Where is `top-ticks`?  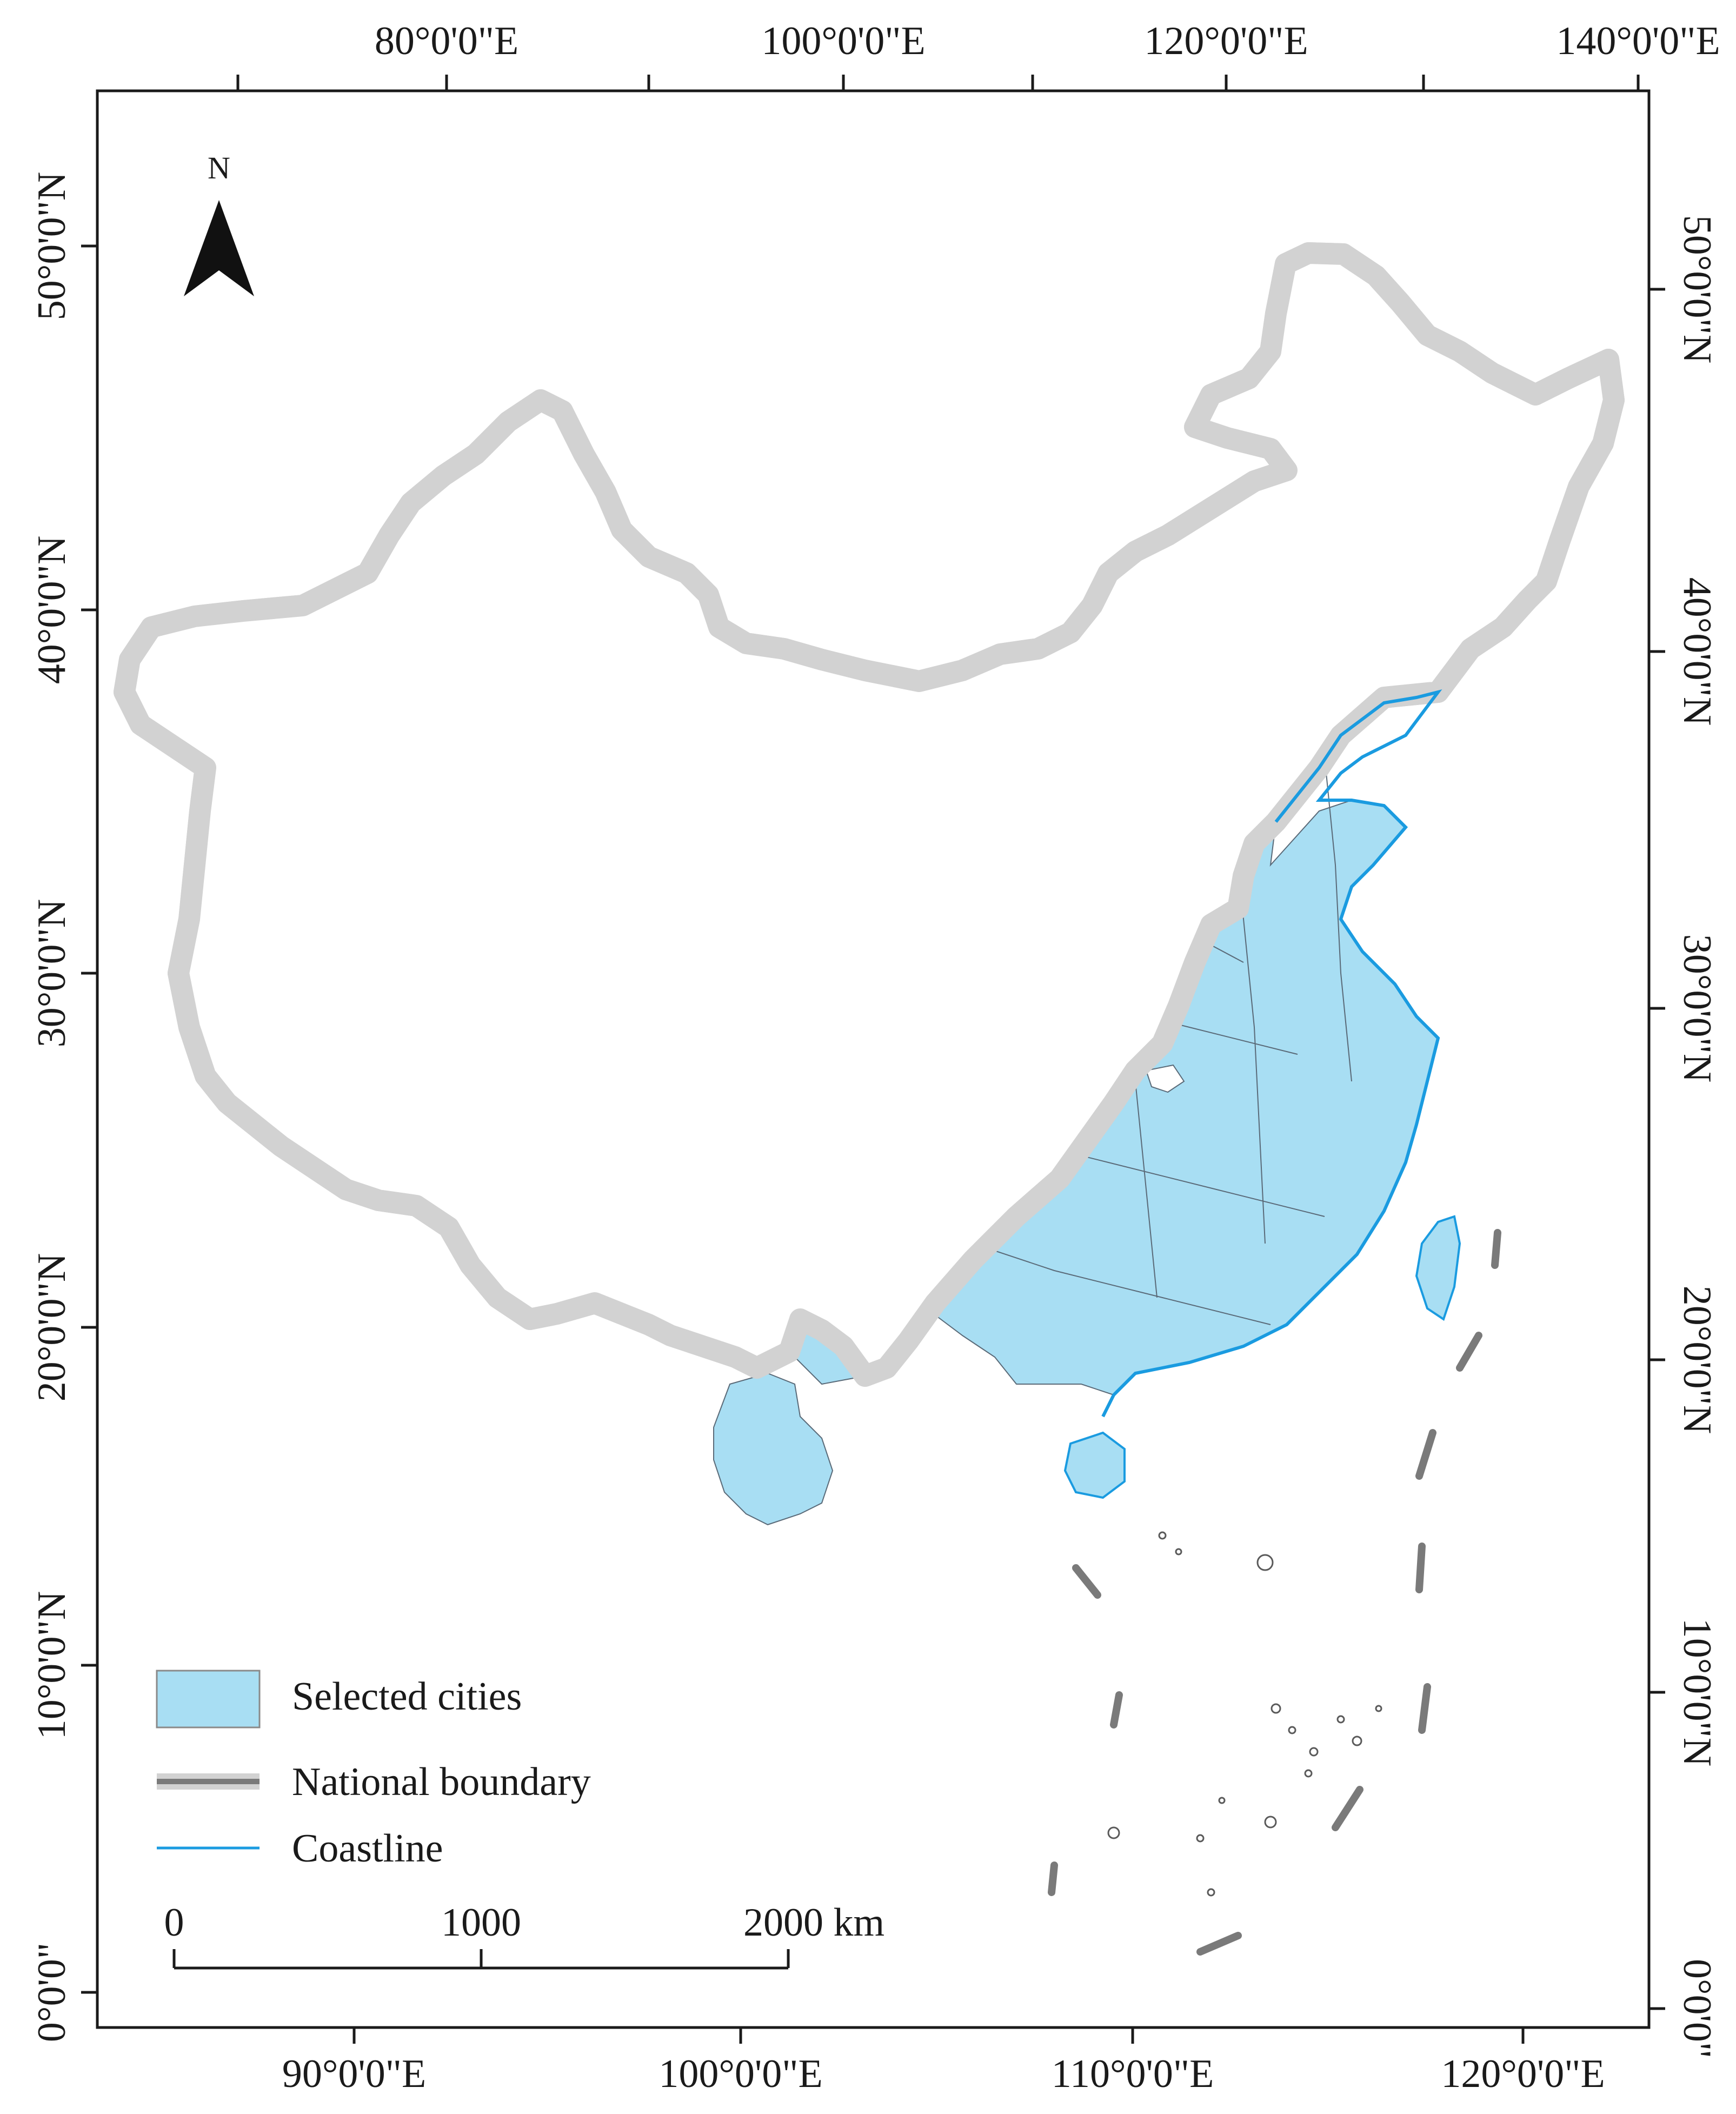 top-ticks is located at coordinates (938, 83).